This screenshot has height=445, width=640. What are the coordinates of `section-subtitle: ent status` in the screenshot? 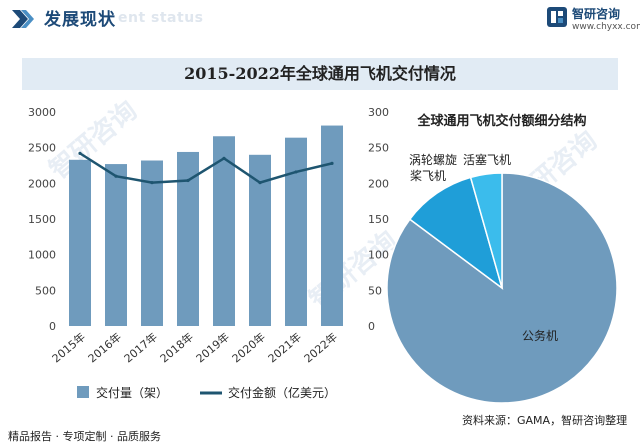 It's located at (161, 18).